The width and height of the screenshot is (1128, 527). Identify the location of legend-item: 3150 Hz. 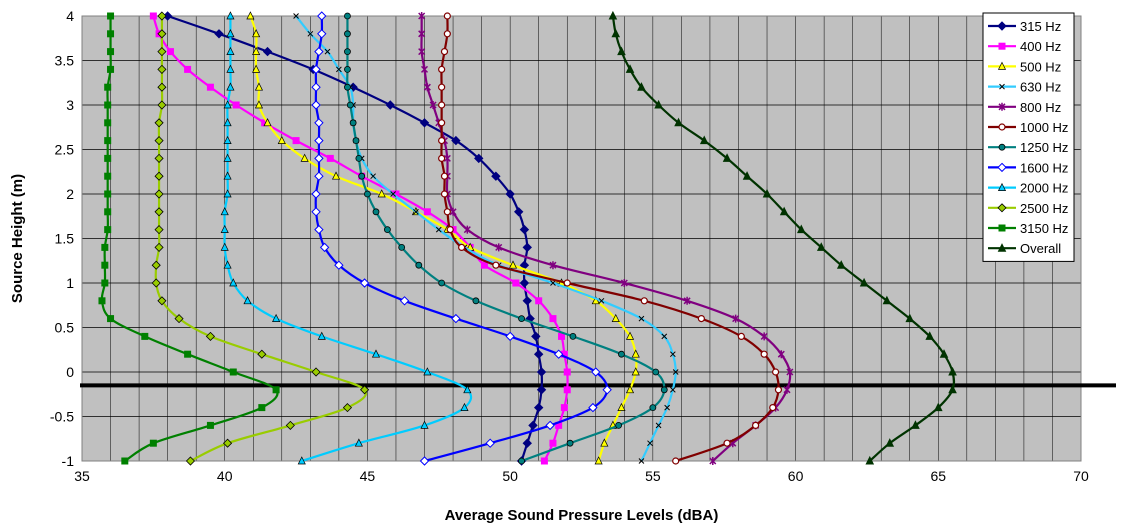
(1028, 228).